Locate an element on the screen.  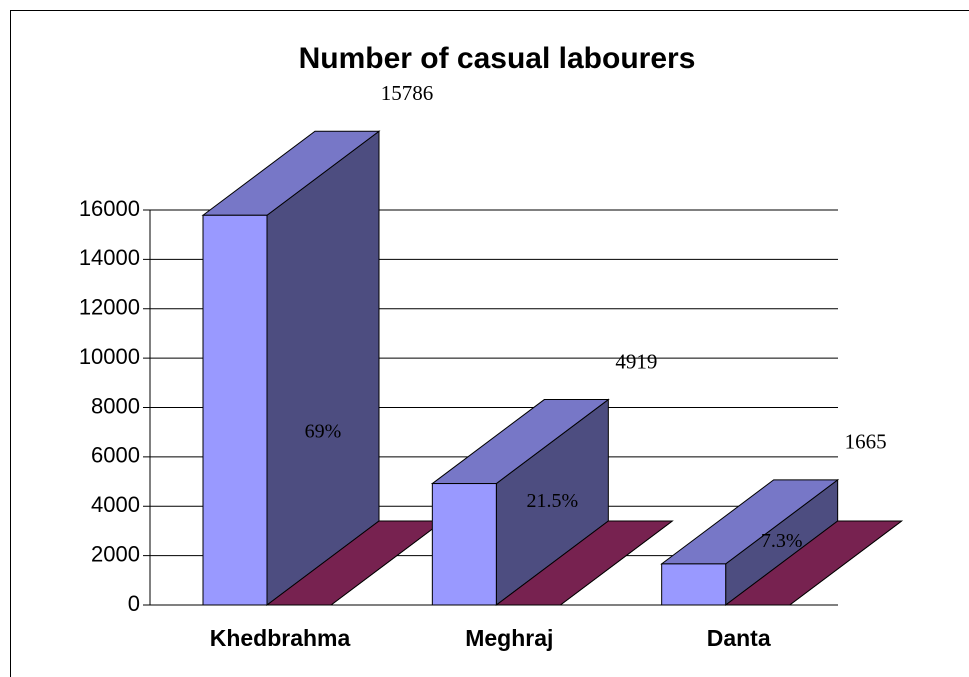
y-tick-label: 4000 is located at coordinates (115, 504).